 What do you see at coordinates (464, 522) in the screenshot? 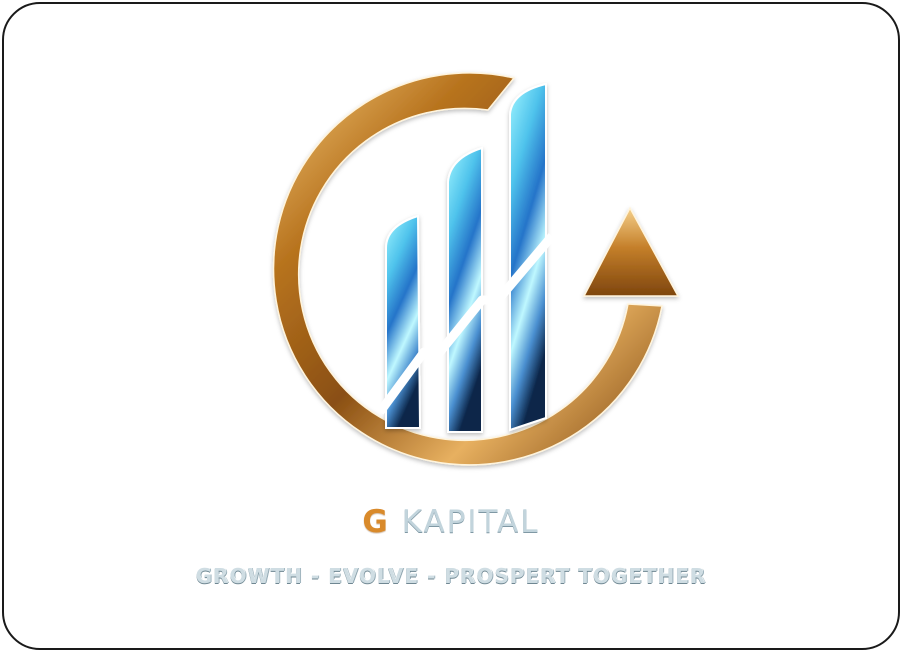
I see `brand-wordmark: KAPITAL` at bounding box center [464, 522].